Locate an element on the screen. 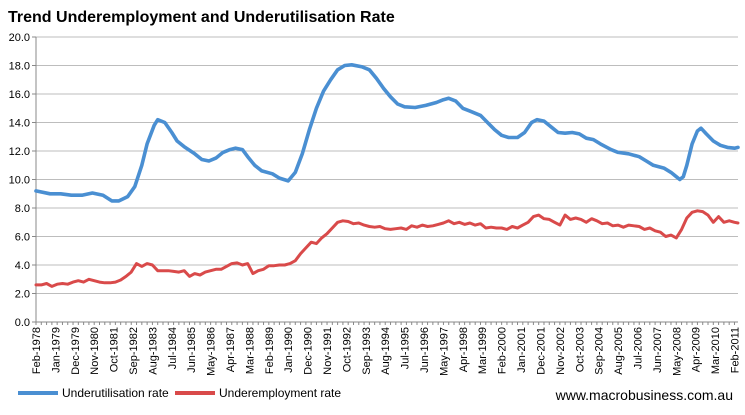 This screenshot has width=745, height=415. x-tick-label: Jun-1985 is located at coordinates (192, 350).